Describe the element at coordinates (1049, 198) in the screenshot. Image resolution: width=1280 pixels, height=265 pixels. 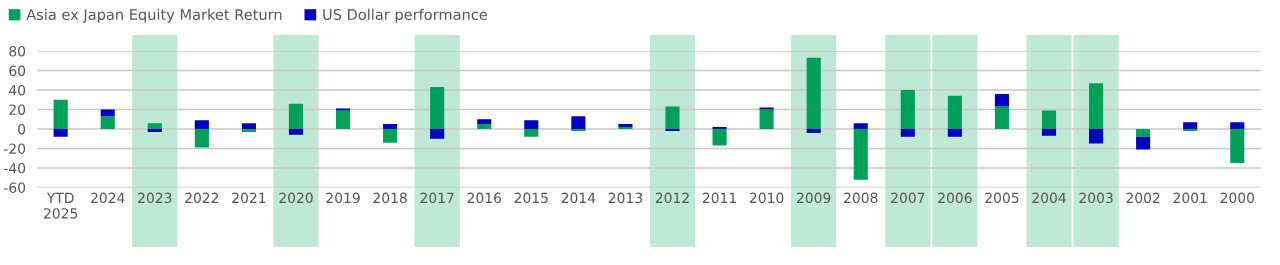
I see `x-tick-label: 2004` at that location.